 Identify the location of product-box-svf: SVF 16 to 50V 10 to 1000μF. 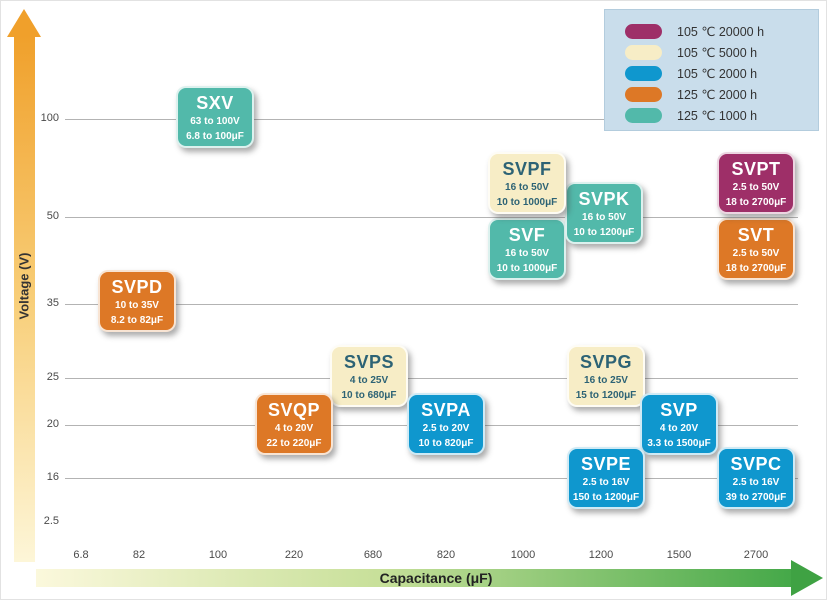
(527, 249).